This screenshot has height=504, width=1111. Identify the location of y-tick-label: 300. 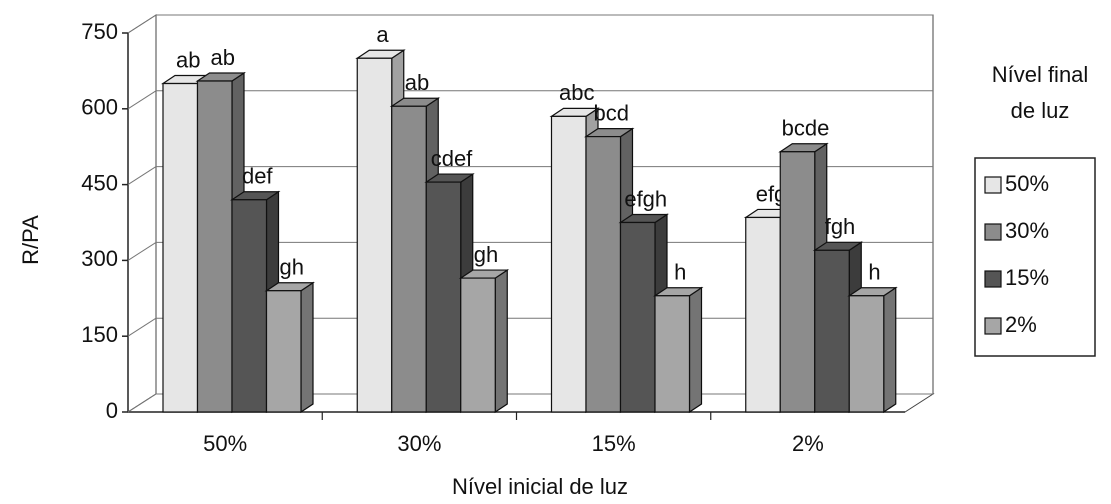
(99, 258).